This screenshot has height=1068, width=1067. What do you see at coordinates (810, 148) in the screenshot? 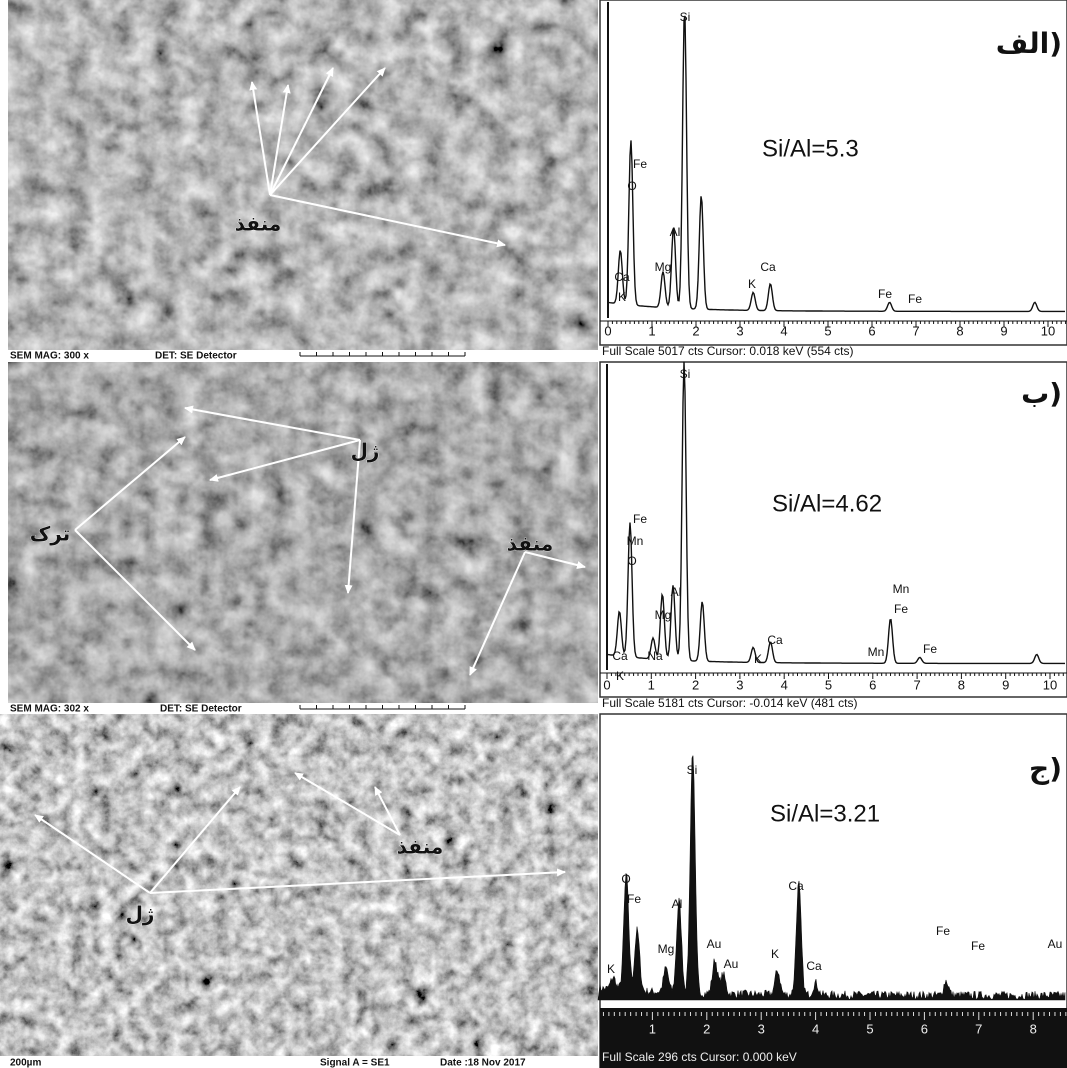
I see `si-al-ratio: Si/Al=5.3` at bounding box center [810, 148].